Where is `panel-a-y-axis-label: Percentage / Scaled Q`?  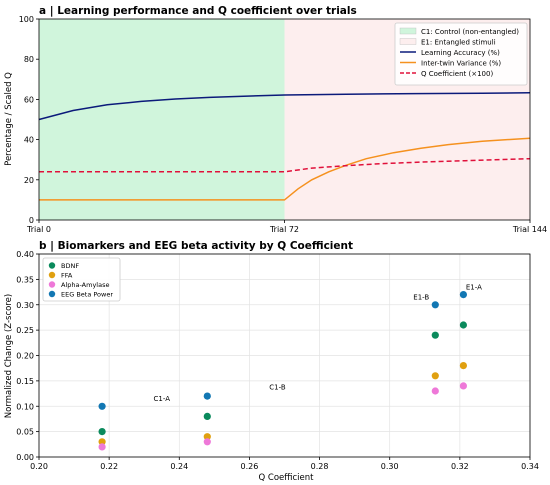 panel-a-y-axis-label: Percentage / Scaled Q is located at coordinates (9, 119).